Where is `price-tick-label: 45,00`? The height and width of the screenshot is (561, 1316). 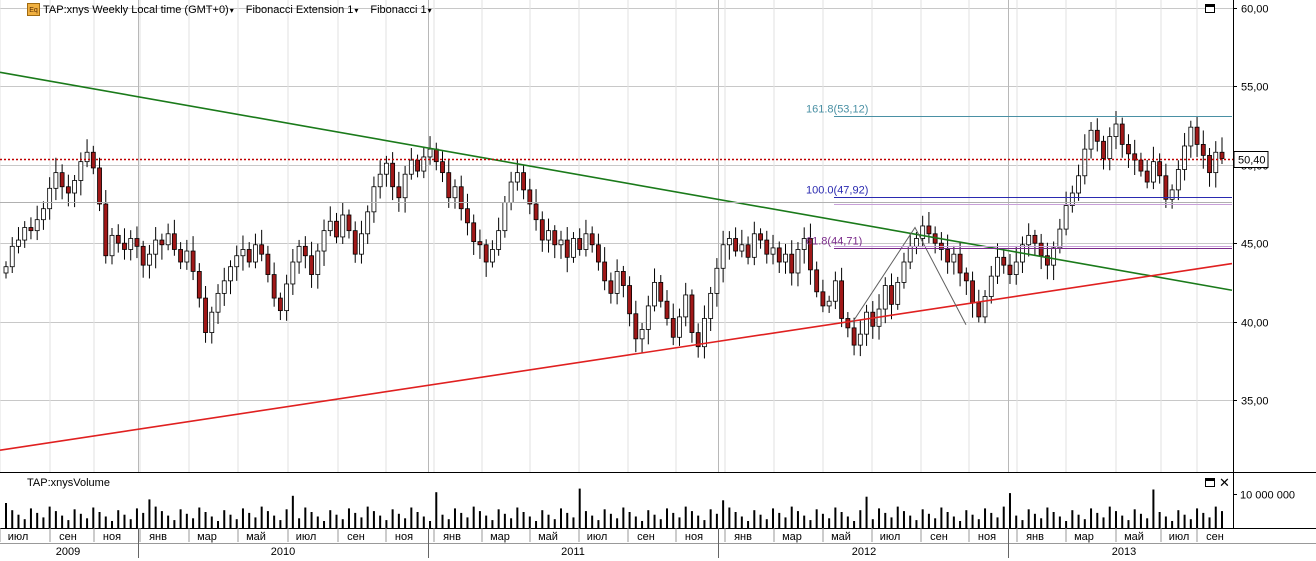
price-tick-label: 45,00 is located at coordinates (1255, 245).